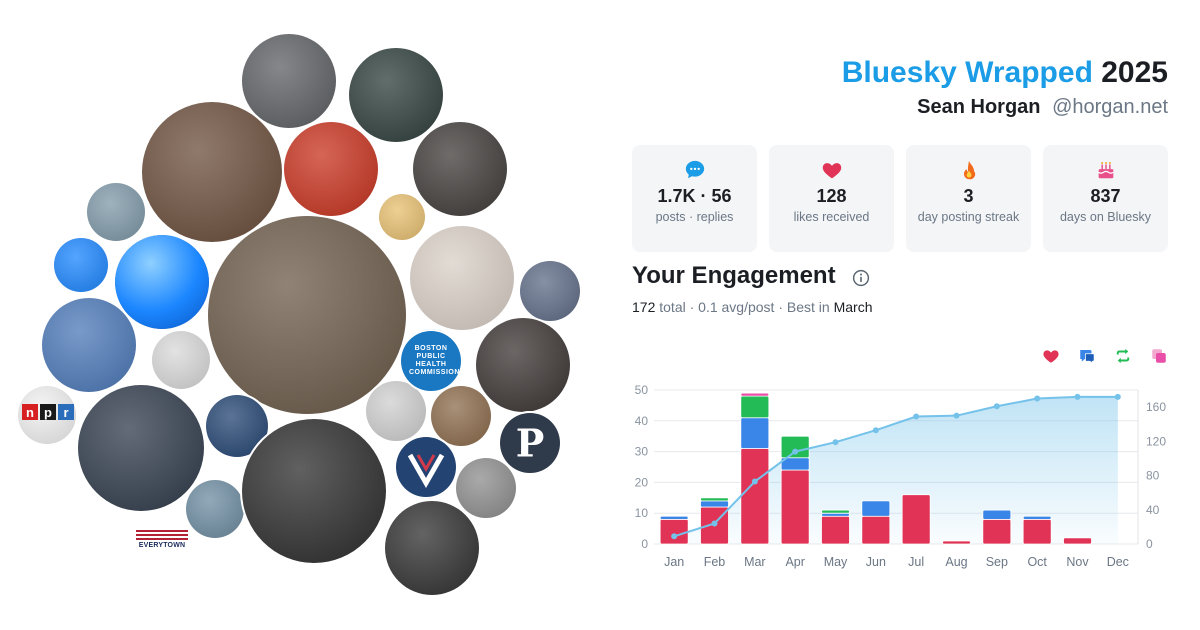  What do you see at coordinates (1153, 510) in the screenshot?
I see `y2-tick-label: 40` at bounding box center [1153, 510].